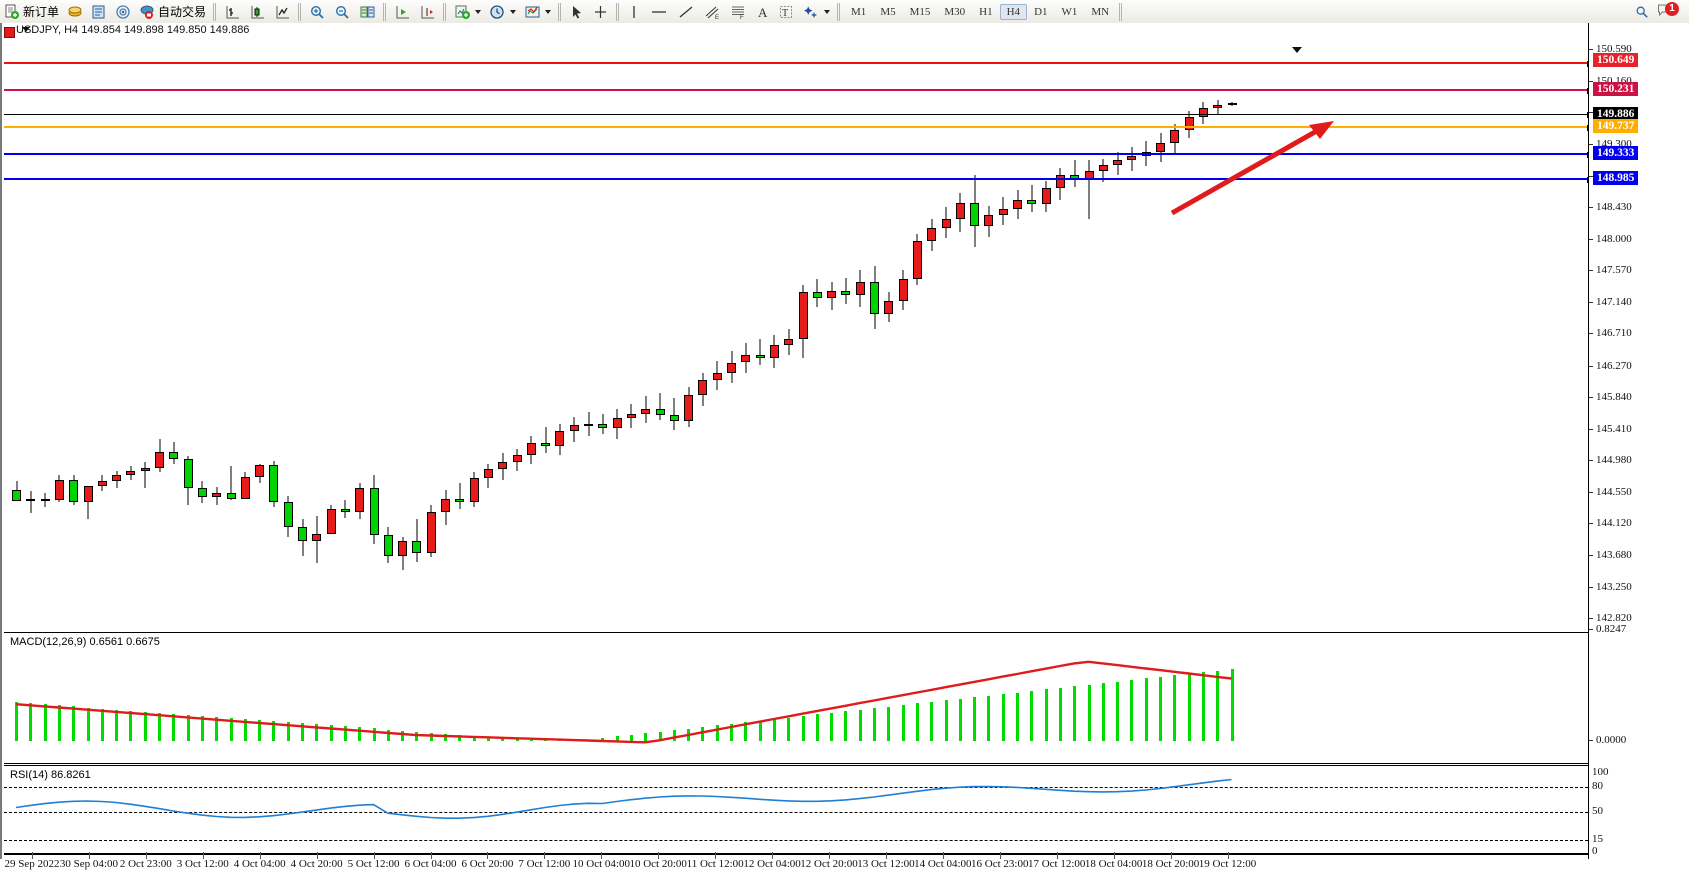 The width and height of the screenshot is (1689, 881). What do you see at coordinates (1616, 60) in the screenshot?
I see `price-tag: 150.649` at bounding box center [1616, 60].